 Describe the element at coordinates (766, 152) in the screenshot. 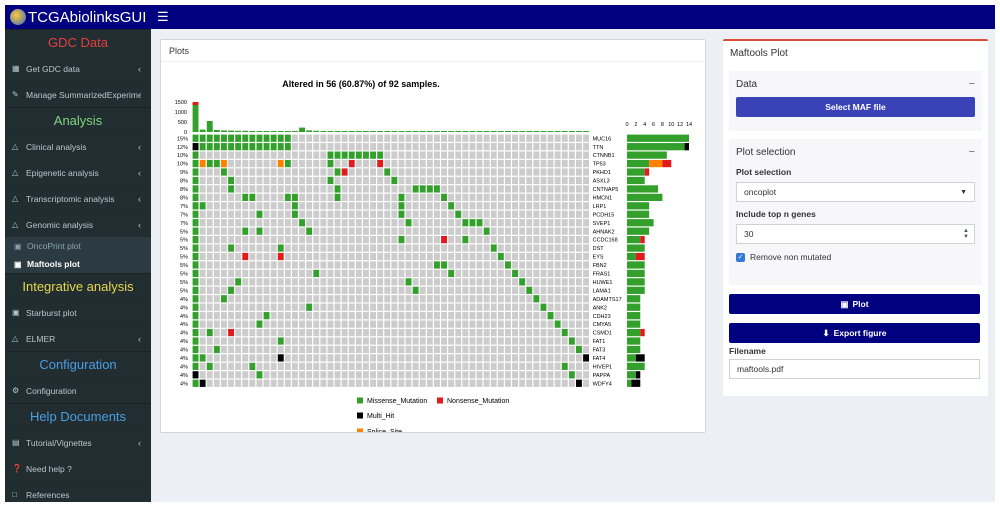

I see `plot-selection-section-title: Plot selection` at that location.